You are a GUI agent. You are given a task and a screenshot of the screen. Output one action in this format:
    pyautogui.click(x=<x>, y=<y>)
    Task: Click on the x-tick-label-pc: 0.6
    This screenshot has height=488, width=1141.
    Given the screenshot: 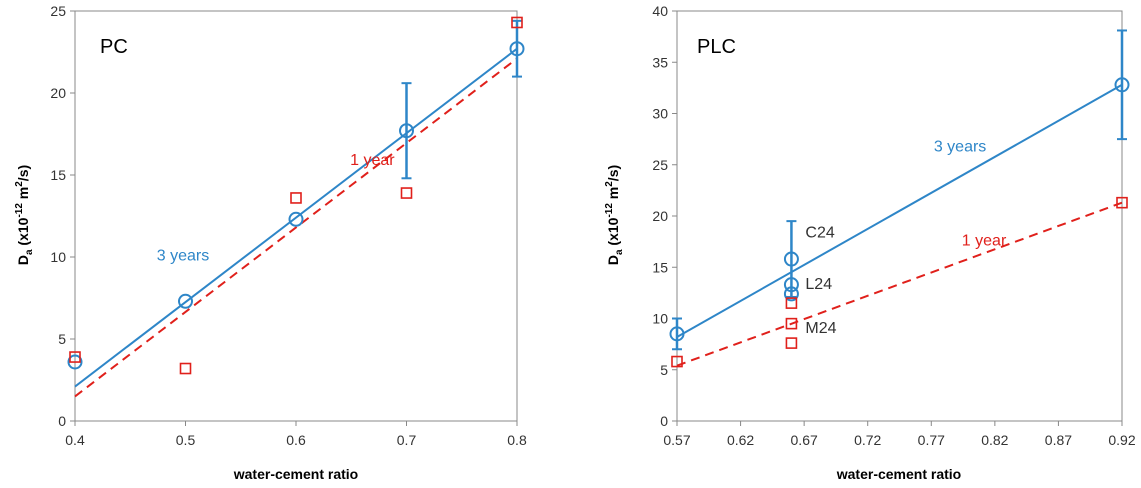 What is the action you would take?
    pyautogui.click(x=296, y=440)
    